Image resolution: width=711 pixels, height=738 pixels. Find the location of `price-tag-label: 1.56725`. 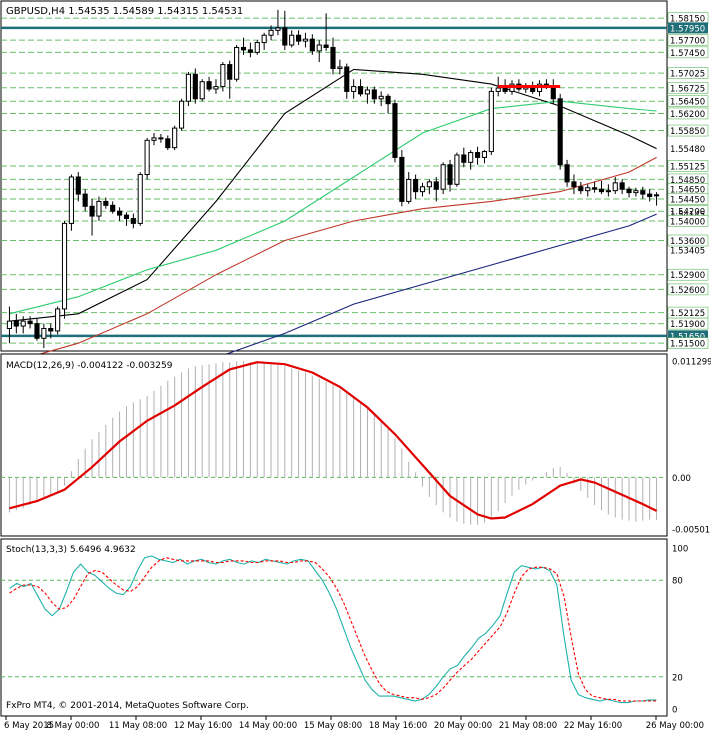

price-tag-label: 1.56725 is located at coordinates (687, 89).